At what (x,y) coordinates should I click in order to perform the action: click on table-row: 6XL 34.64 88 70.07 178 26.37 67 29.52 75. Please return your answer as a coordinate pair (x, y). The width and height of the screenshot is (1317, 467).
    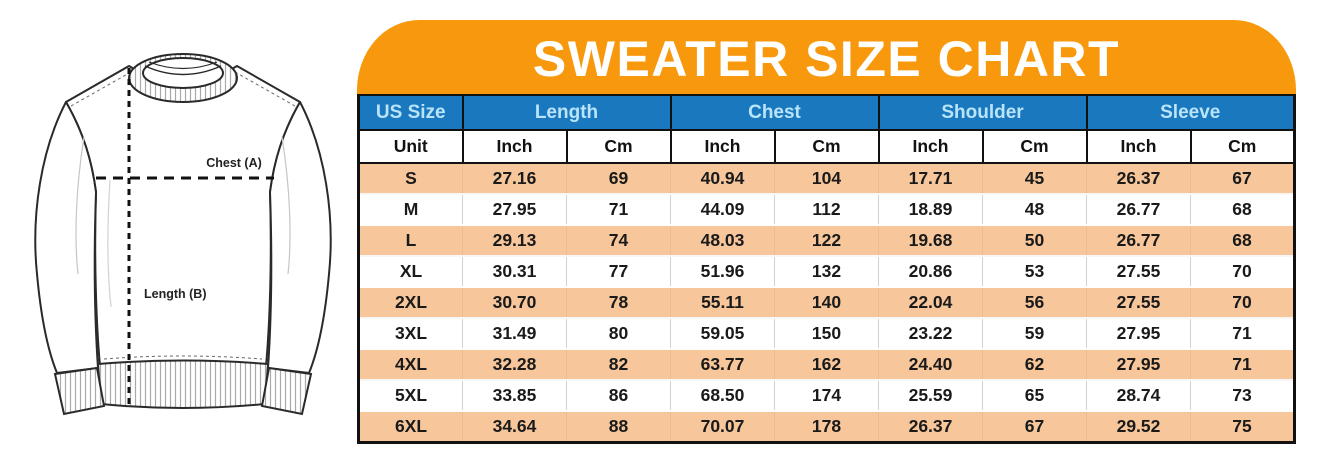
    Looking at the image, I should click on (826, 426).